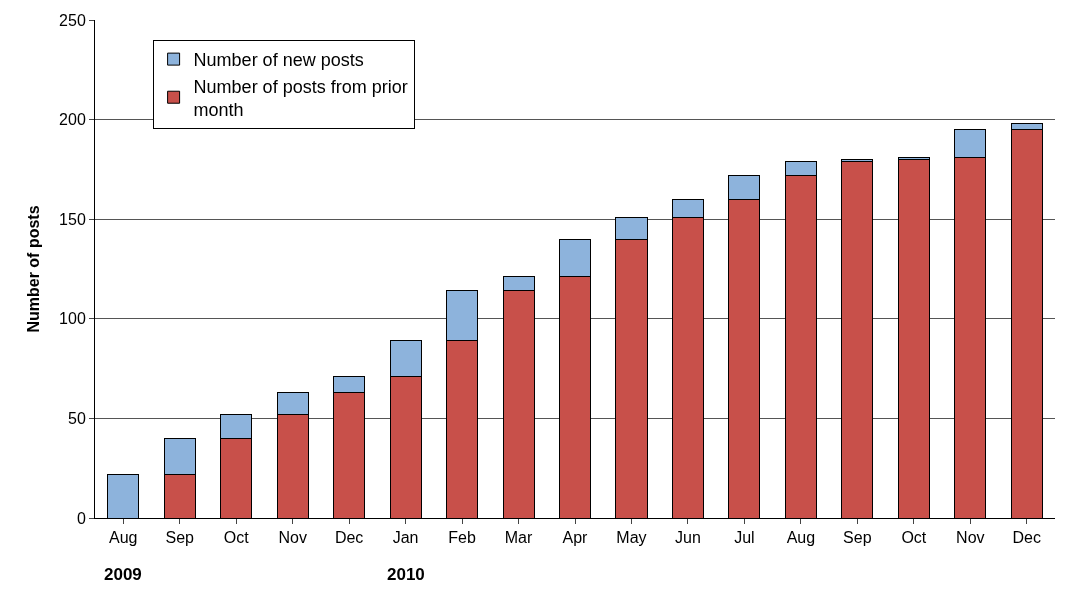 The height and width of the screenshot is (593, 1070). What do you see at coordinates (405, 538) in the screenshot?
I see `x-tick-label: Jan` at bounding box center [405, 538].